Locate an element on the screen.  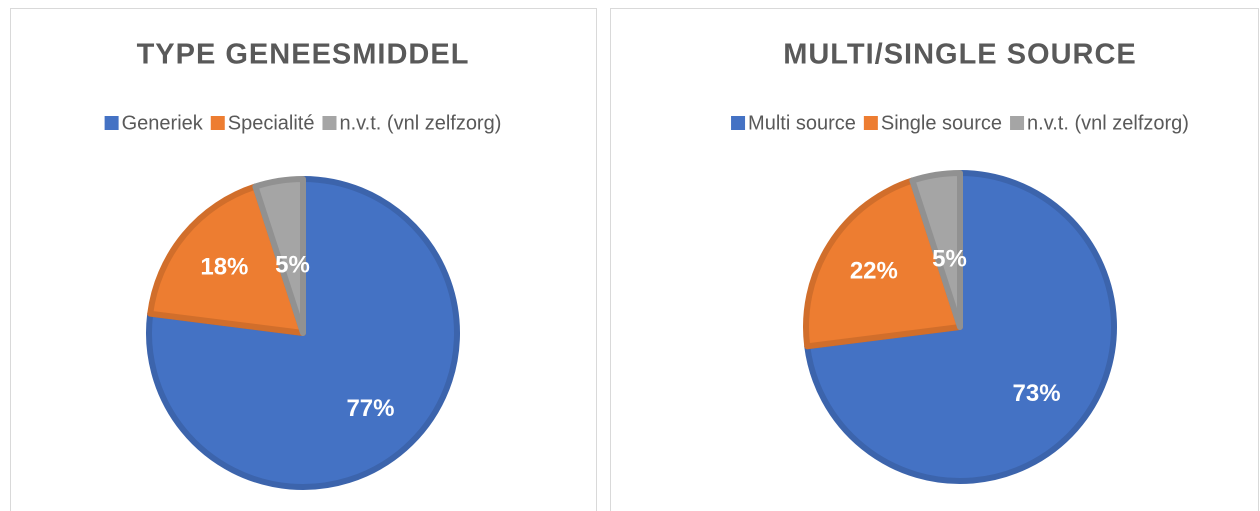
legend-label: Multi source is located at coordinates (802, 123).